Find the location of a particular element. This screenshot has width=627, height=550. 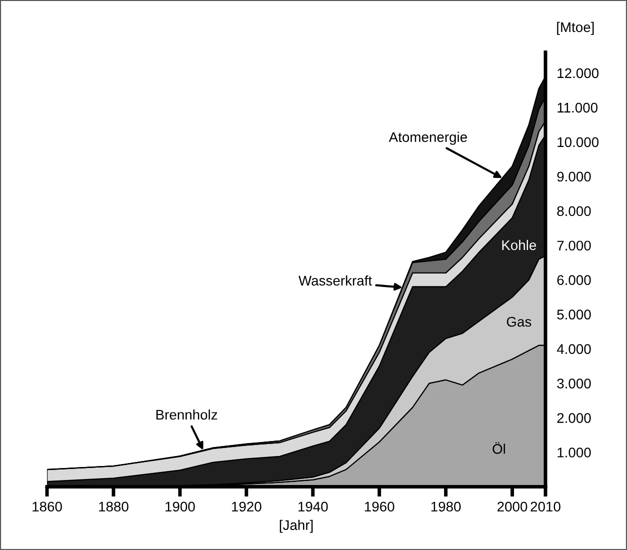

y-tick-label: 7.000 is located at coordinates (574, 245).